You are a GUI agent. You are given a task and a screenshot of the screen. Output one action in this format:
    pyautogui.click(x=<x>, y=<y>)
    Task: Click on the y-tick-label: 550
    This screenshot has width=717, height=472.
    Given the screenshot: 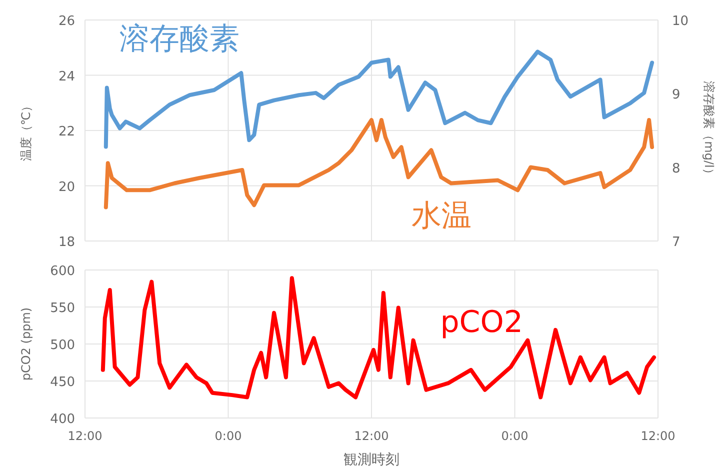 What is the action you would take?
    pyautogui.click(x=62, y=308)
    